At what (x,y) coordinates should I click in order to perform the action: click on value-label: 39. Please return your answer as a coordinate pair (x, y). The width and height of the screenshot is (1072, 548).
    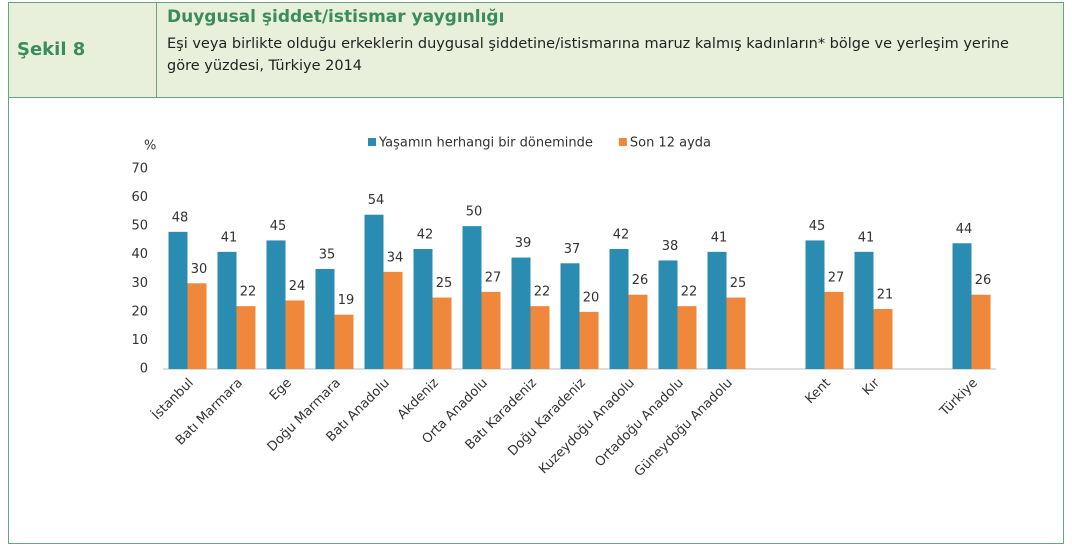
    Looking at the image, I should click on (523, 243).